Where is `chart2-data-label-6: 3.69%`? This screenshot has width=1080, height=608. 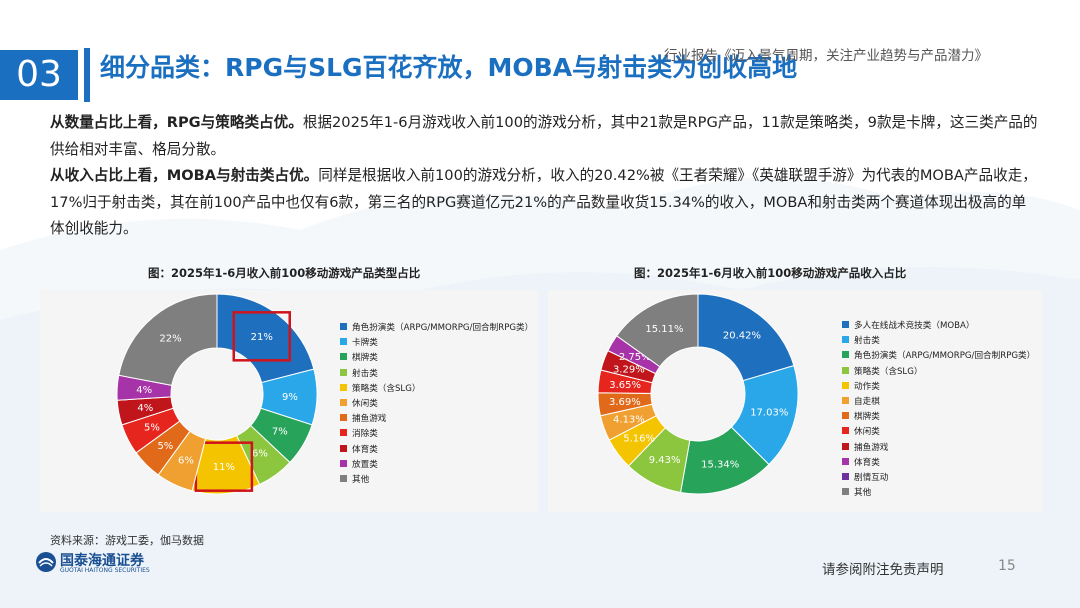
chart2-data-label-6: 3.69% is located at coordinates (625, 402).